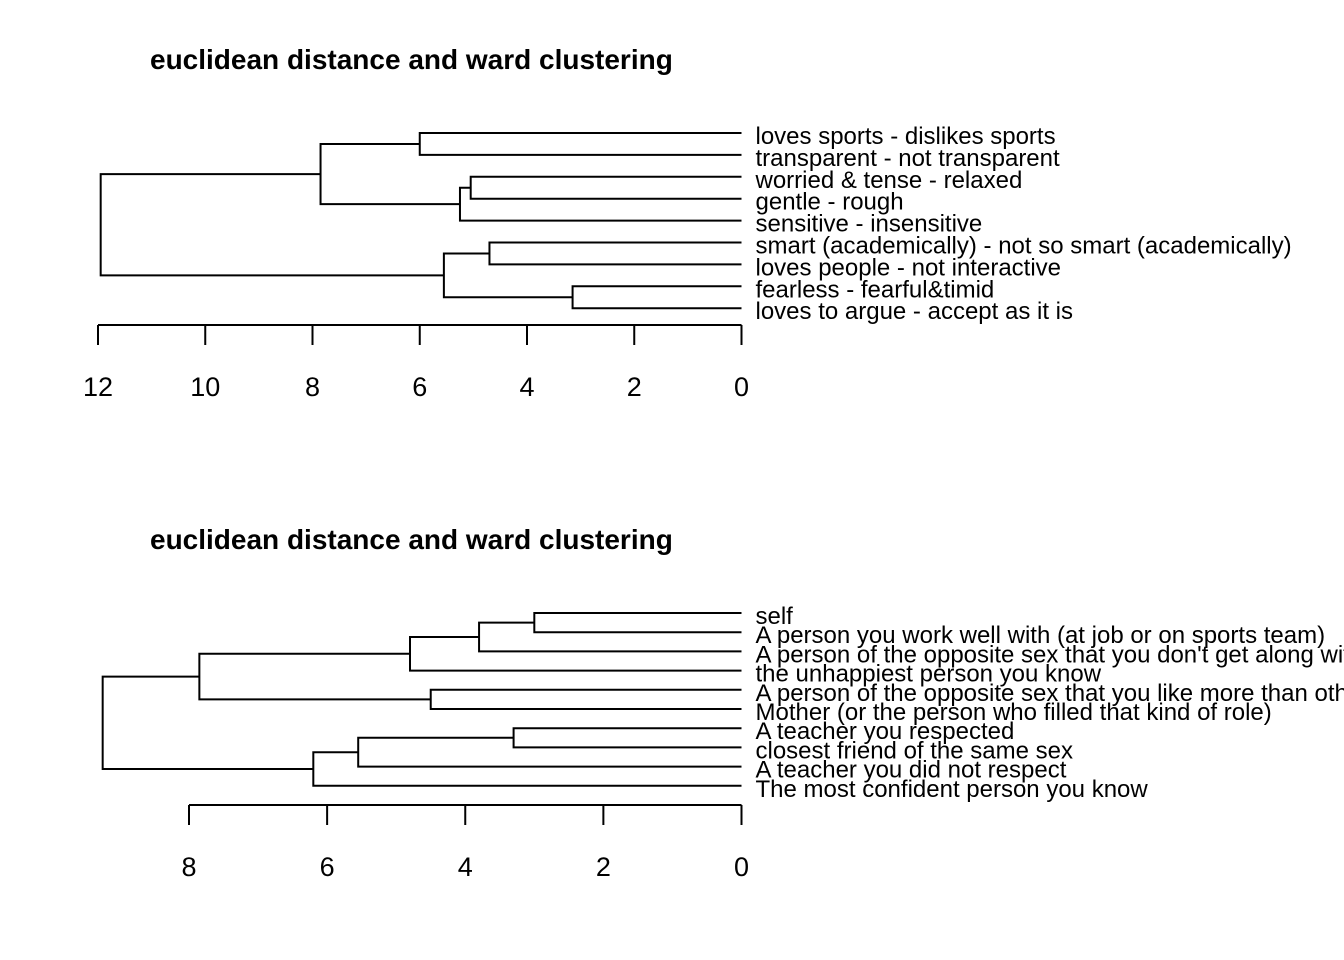 This screenshot has width=1344, height=960. I want to click on leaf-label: loves sports - dislikes sports, so click(906, 136).